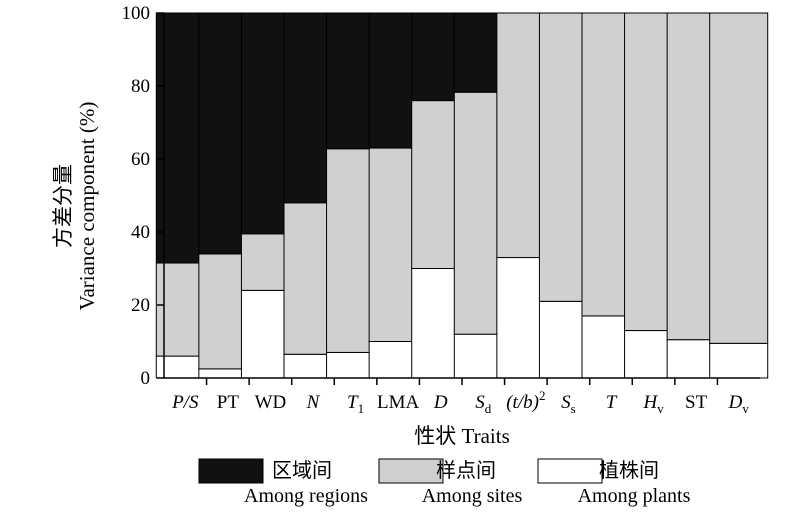 The width and height of the screenshot is (800, 516). What do you see at coordinates (140, 86) in the screenshot?
I see `y-tick-label: 80` at bounding box center [140, 86].